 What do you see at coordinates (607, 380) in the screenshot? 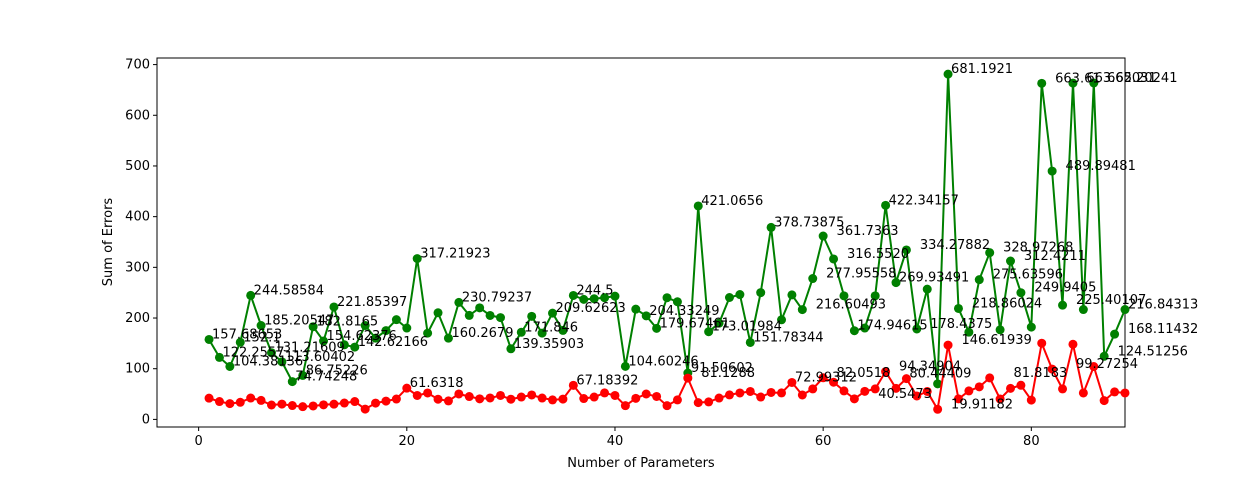
I see `data-label: 67.18392` at bounding box center [607, 380].